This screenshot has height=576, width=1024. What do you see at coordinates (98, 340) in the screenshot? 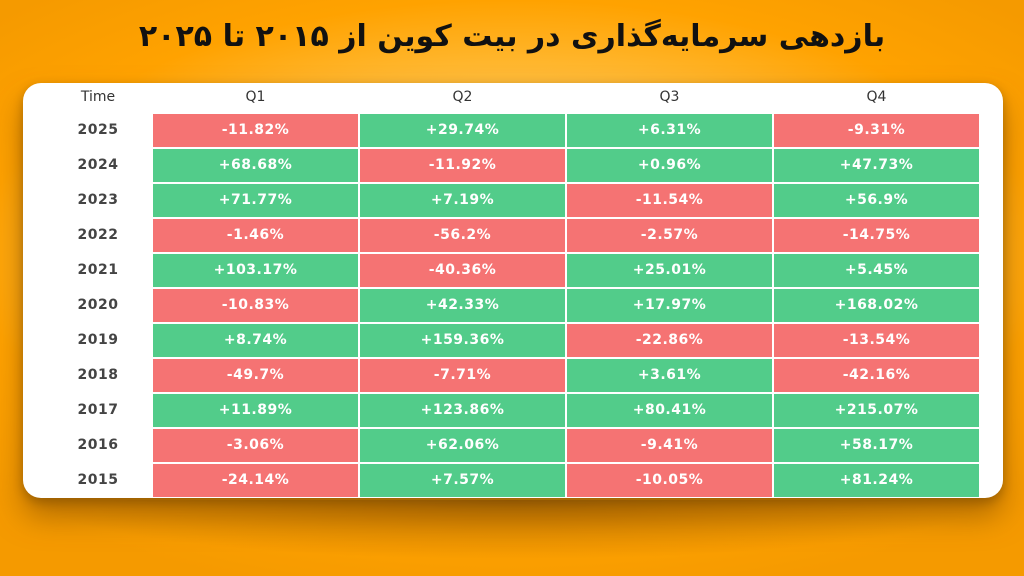
I see `row-year-label: 2019` at bounding box center [98, 340].